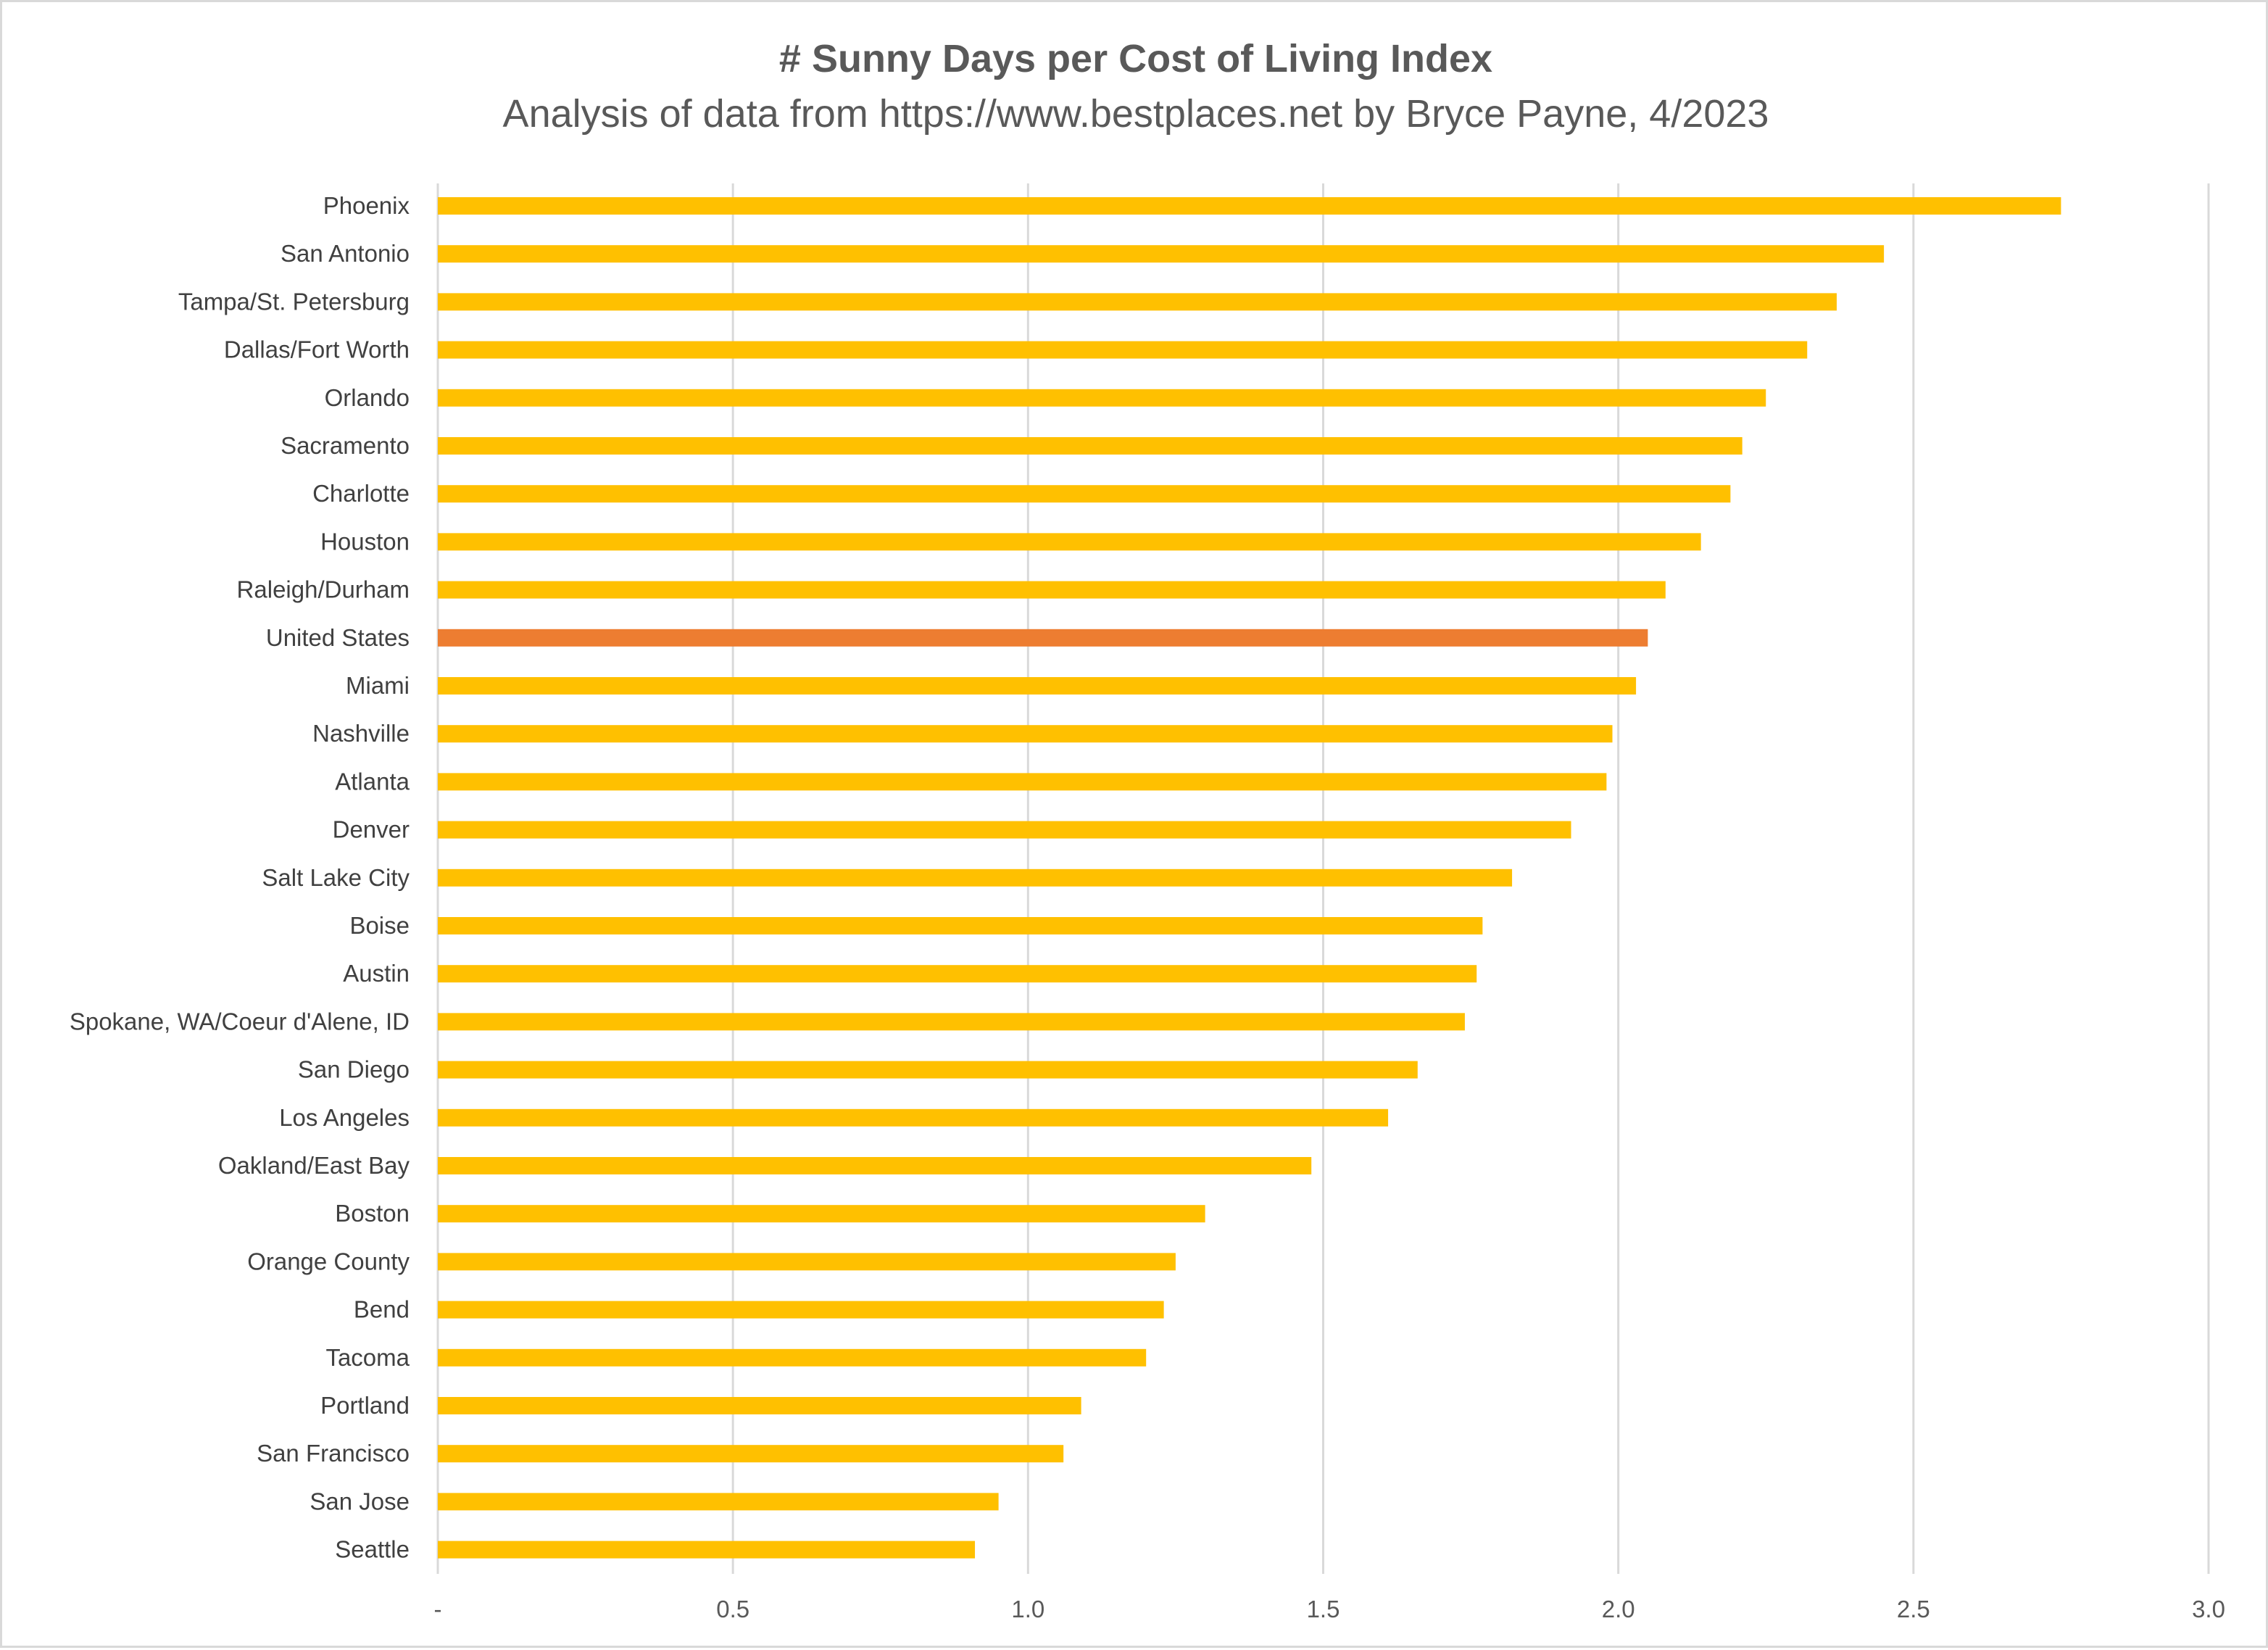 The width and height of the screenshot is (2268, 1650). I want to click on x-tick-label: -, so click(438, 1609).